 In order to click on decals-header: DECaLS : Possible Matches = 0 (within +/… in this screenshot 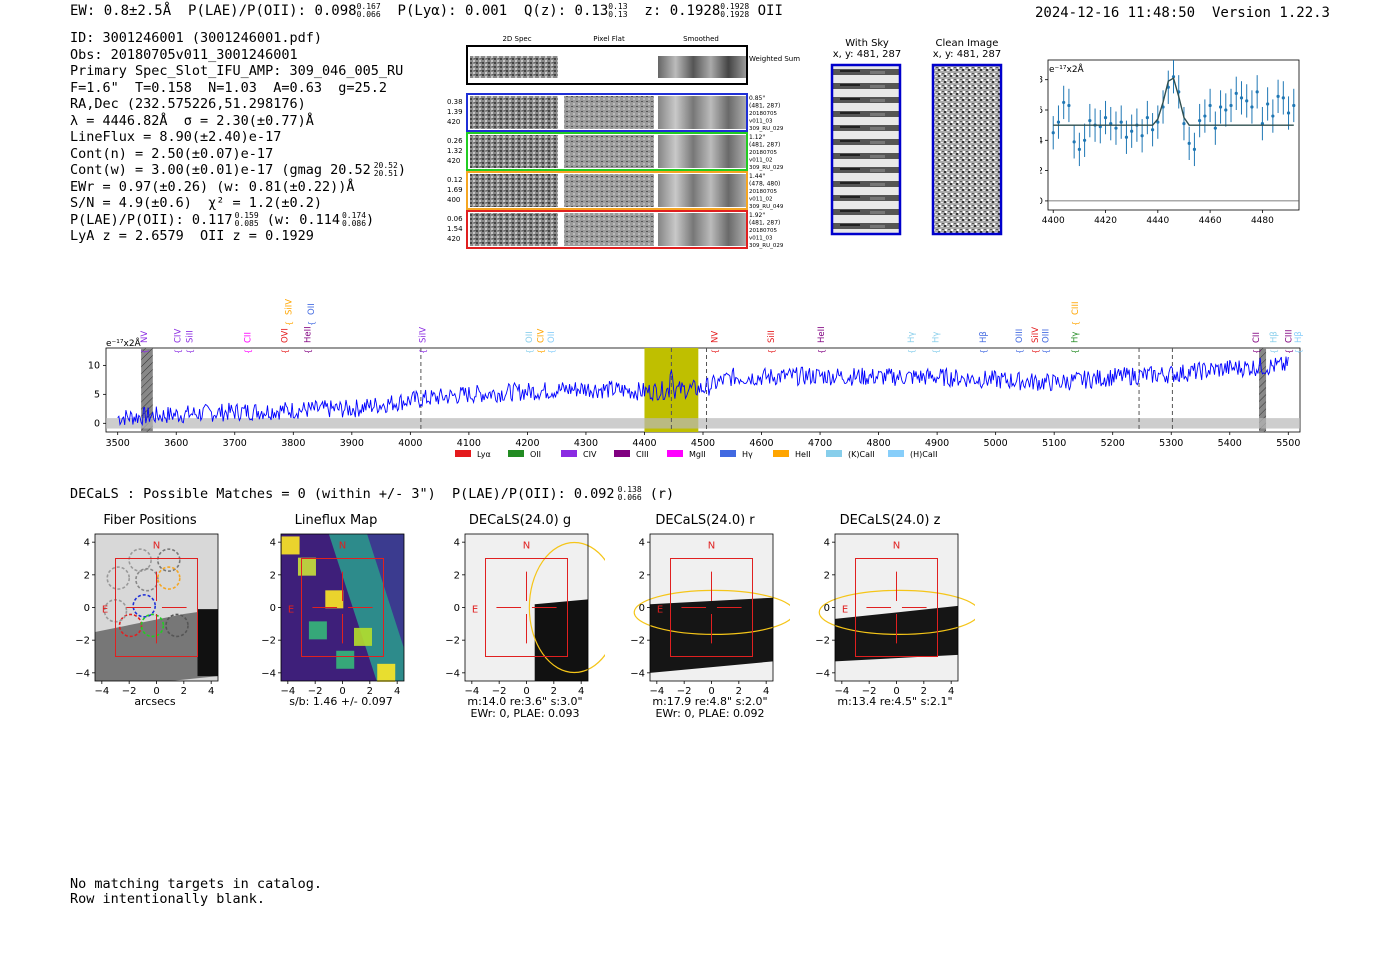, I will do `click(372, 494)`.